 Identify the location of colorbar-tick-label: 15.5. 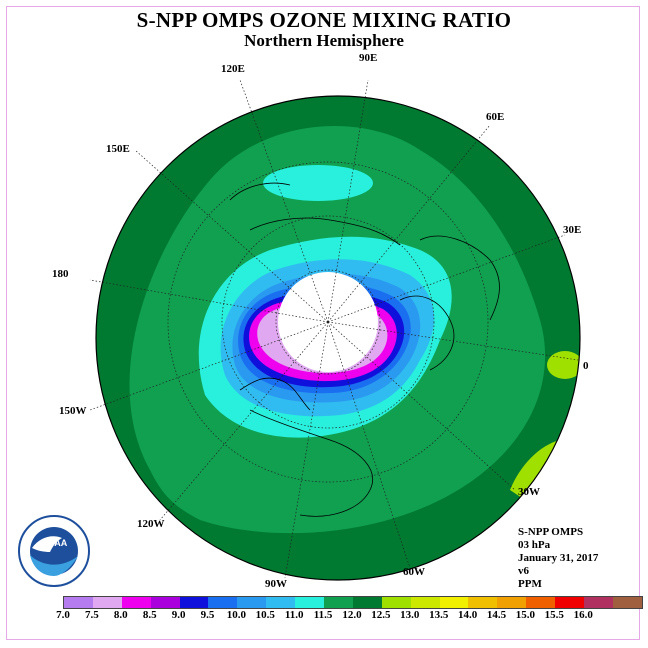
(554, 615).